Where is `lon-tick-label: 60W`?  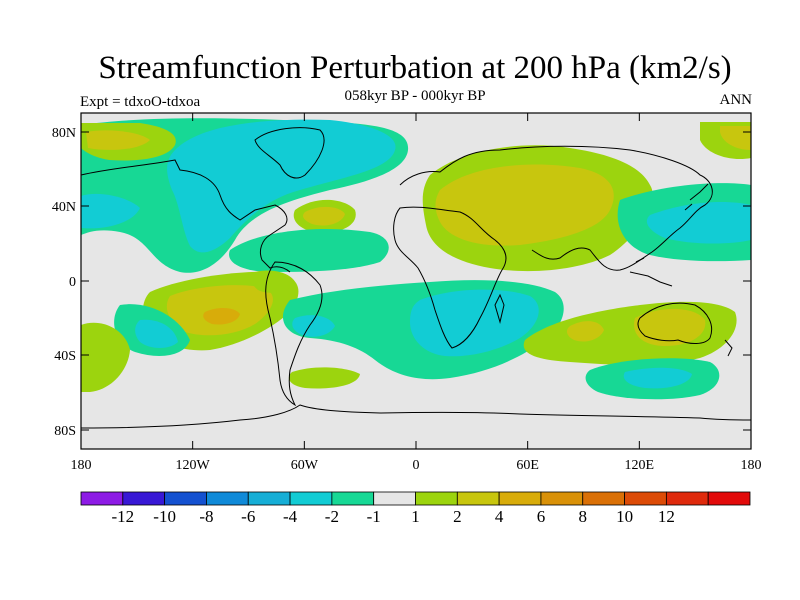
lon-tick-label: 60W is located at coordinates (305, 465).